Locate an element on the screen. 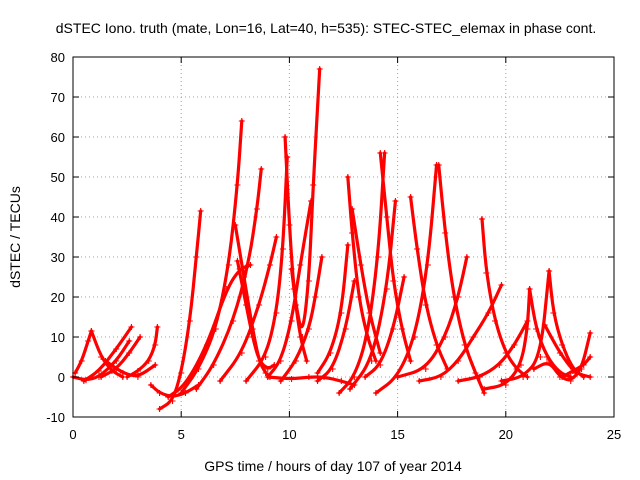 The width and height of the screenshot is (640, 480). x-tick-label: 20 is located at coordinates (506, 434).